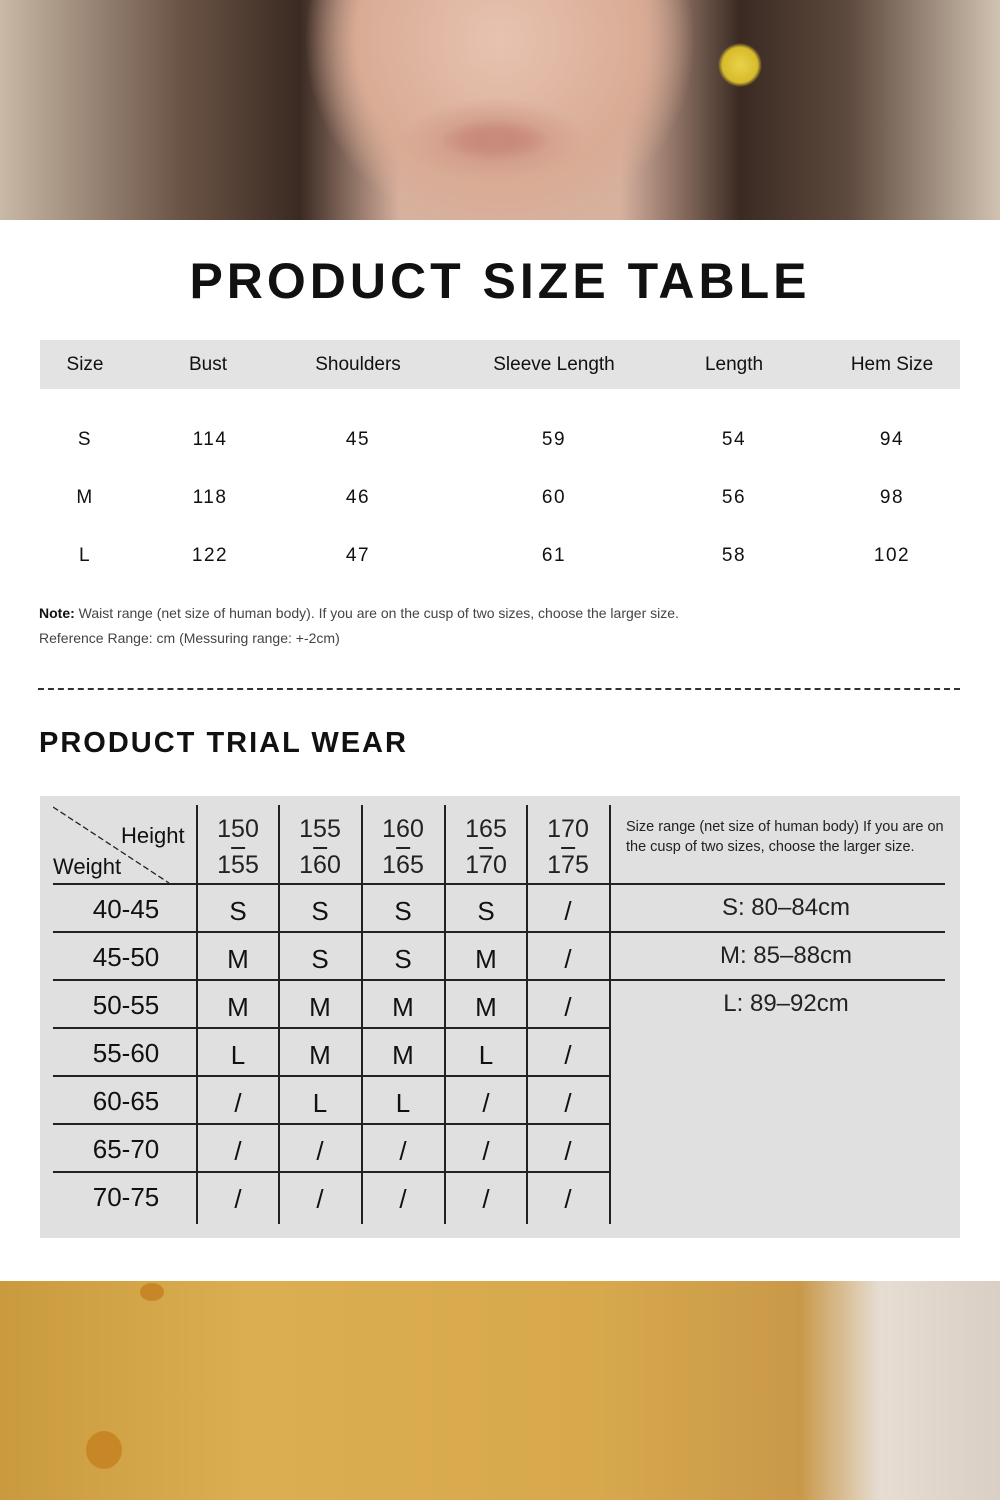 The image size is (1000, 1500). I want to click on height-range-header: 170 175, so click(568, 847).